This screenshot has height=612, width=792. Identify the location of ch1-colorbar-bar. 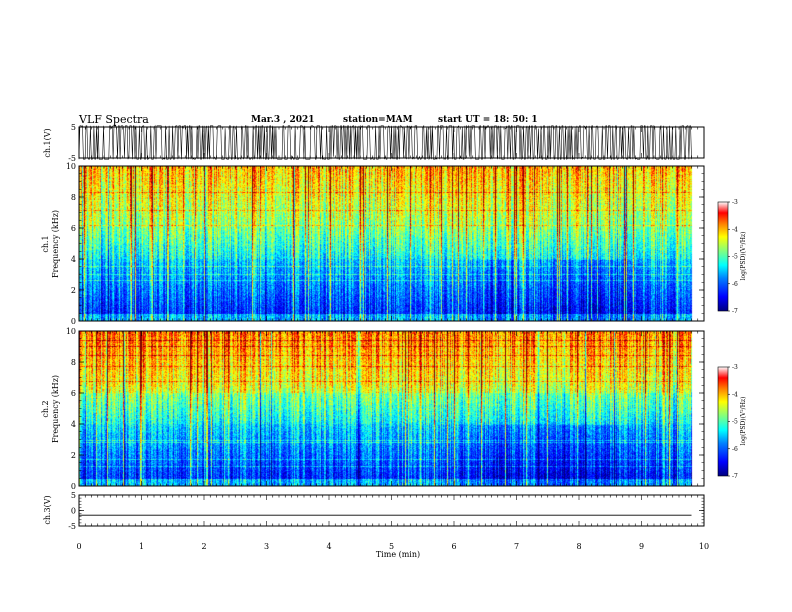
(723, 256).